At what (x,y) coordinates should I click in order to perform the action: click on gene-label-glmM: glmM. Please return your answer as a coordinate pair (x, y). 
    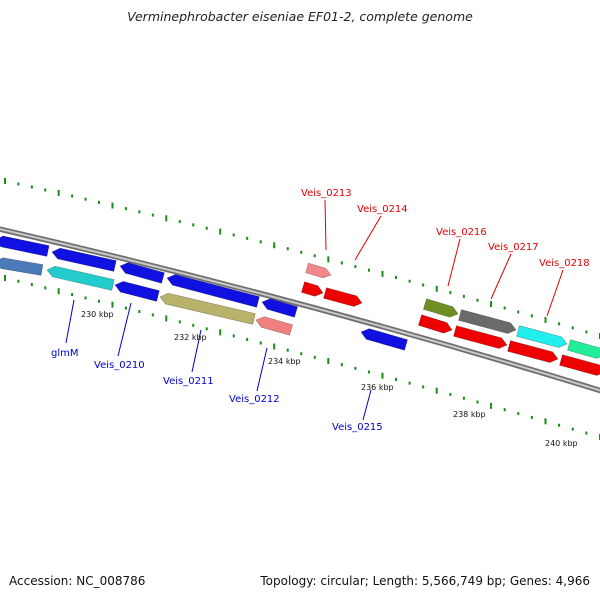
    Looking at the image, I should click on (65, 353).